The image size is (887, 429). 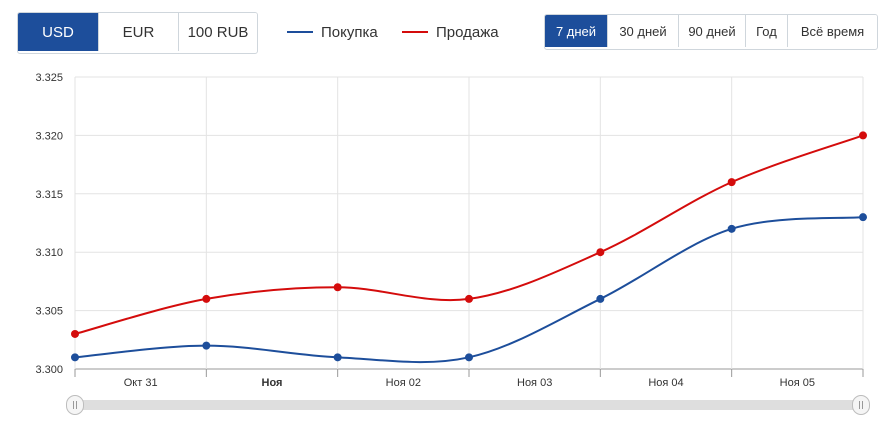 I want to click on legend-buy-swatch, so click(x=300, y=32).